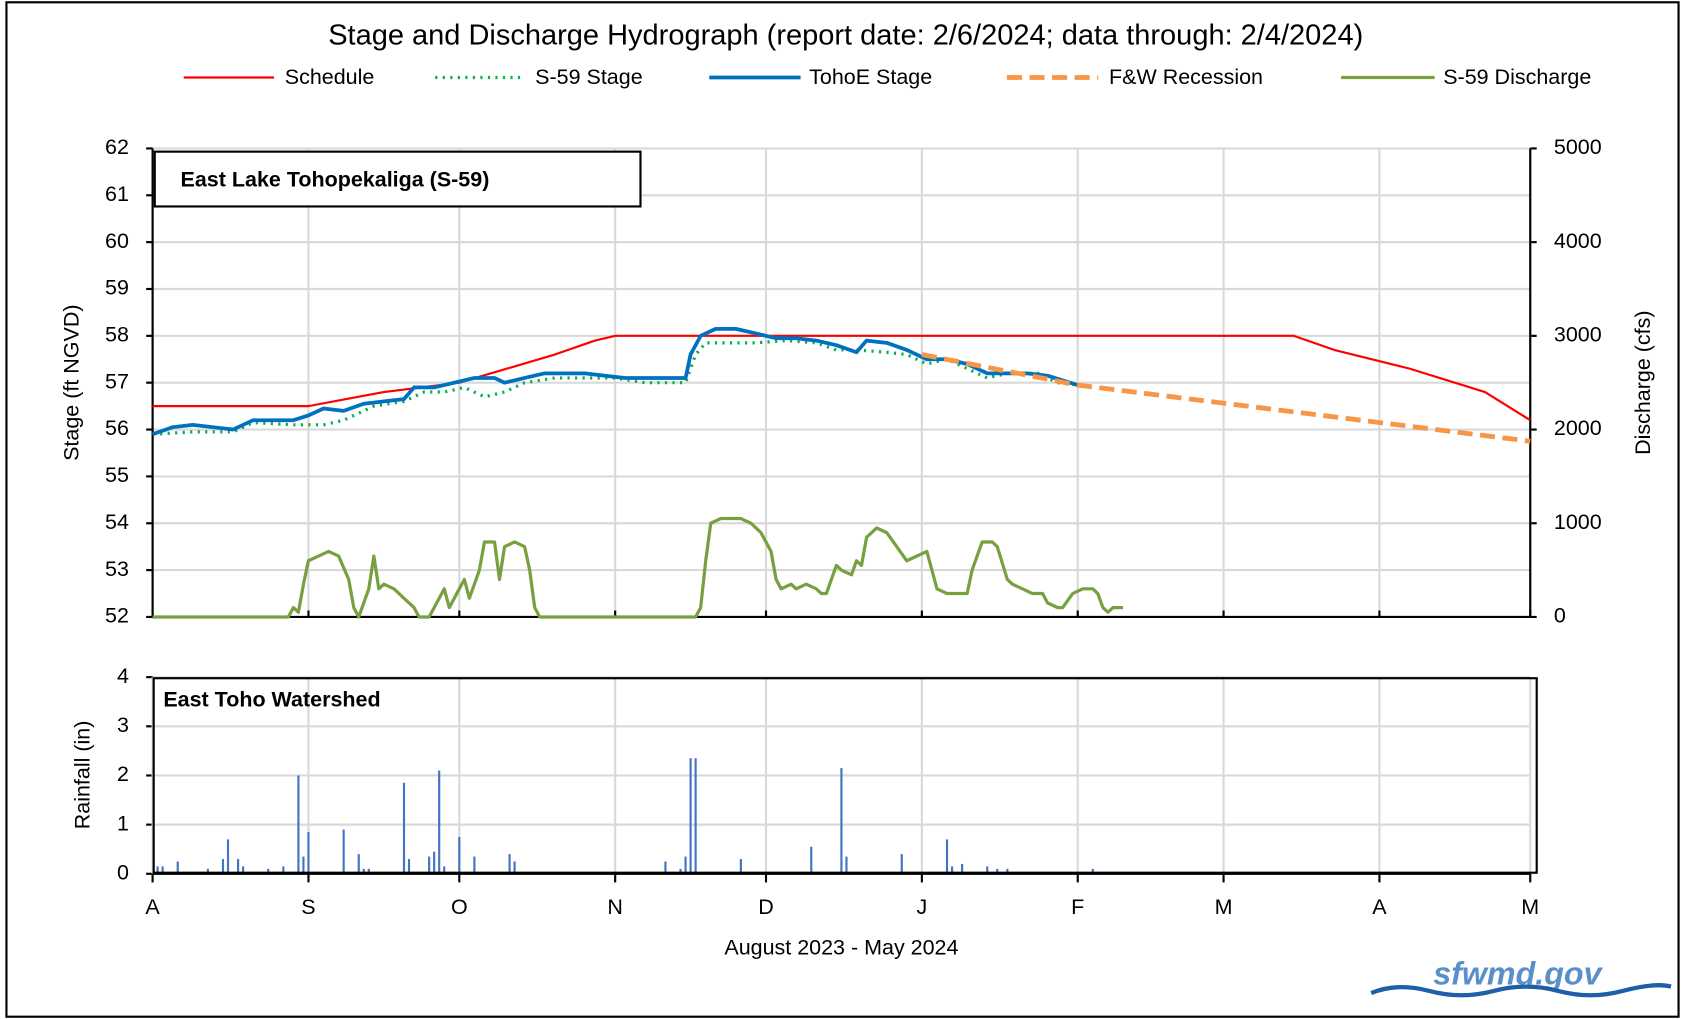 The width and height of the screenshot is (1685, 1019). What do you see at coordinates (766, 907) in the screenshot?
I see `x-tick-label: D` at bounding box center [766, 907].